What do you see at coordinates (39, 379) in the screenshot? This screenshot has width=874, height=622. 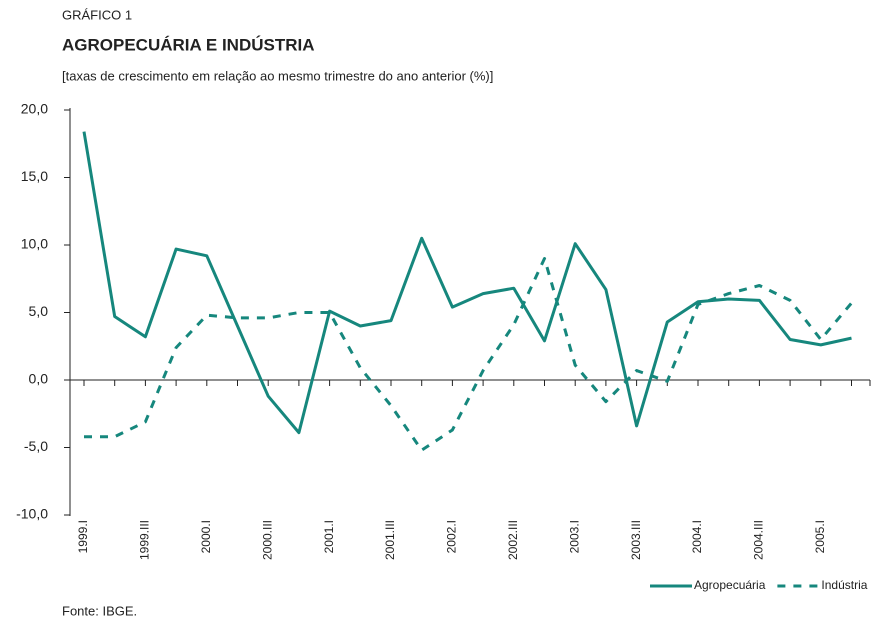 I see `y-tick-label: 0,0` at bounding box center [39, 379].